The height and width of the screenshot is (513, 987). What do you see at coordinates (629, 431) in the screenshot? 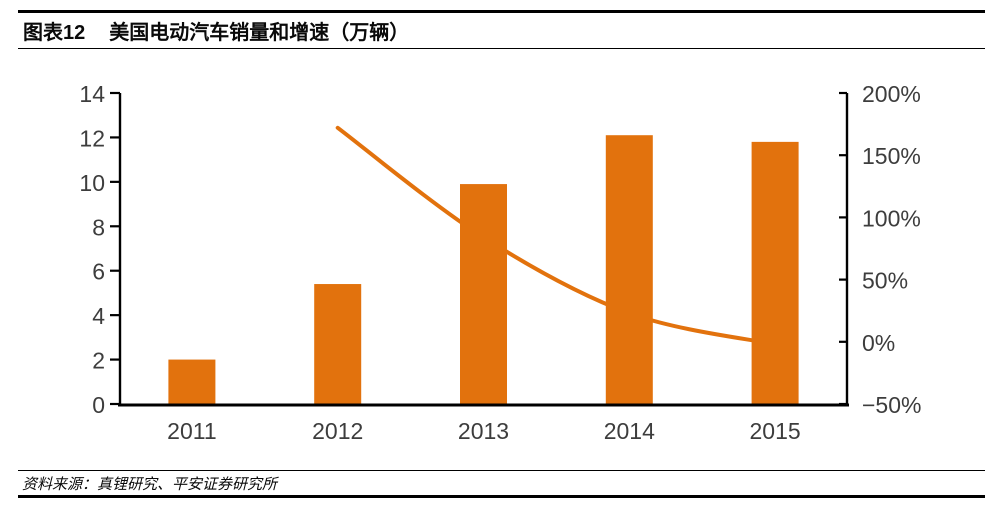
I see `year-label-2014: 2014` at bounding box center [629, 431].